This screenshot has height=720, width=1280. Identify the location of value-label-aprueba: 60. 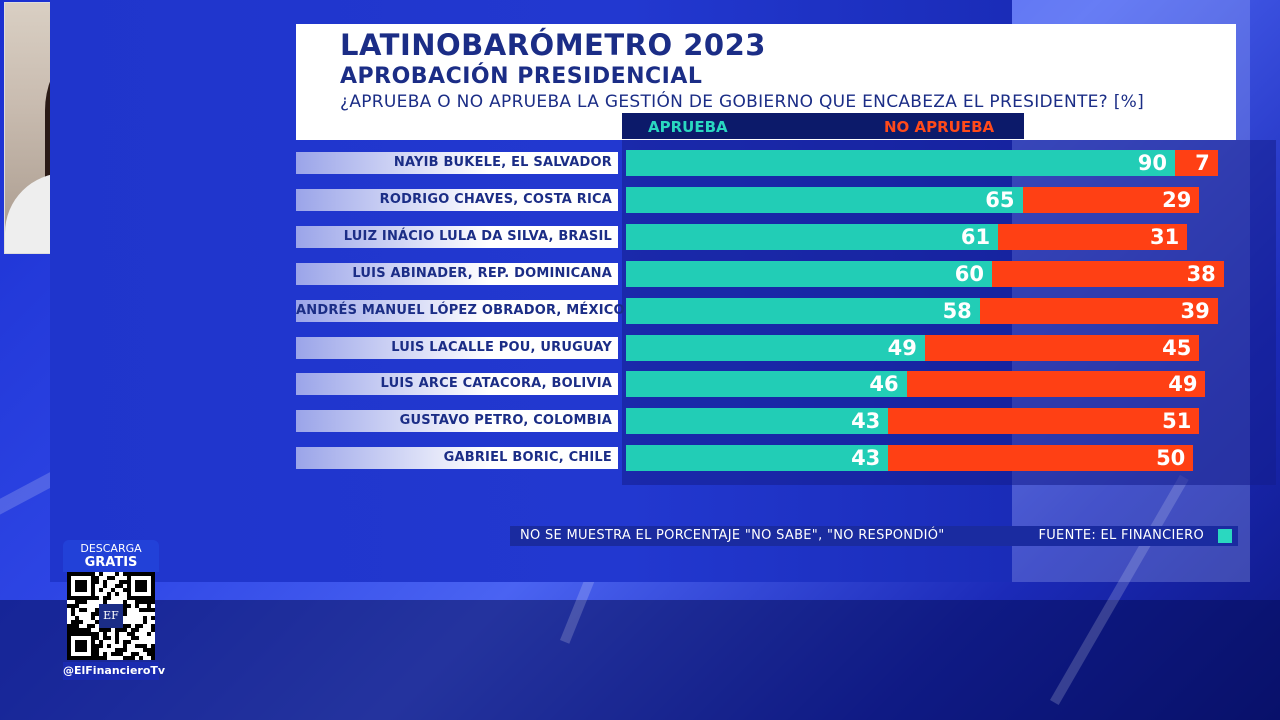
(969, 273).